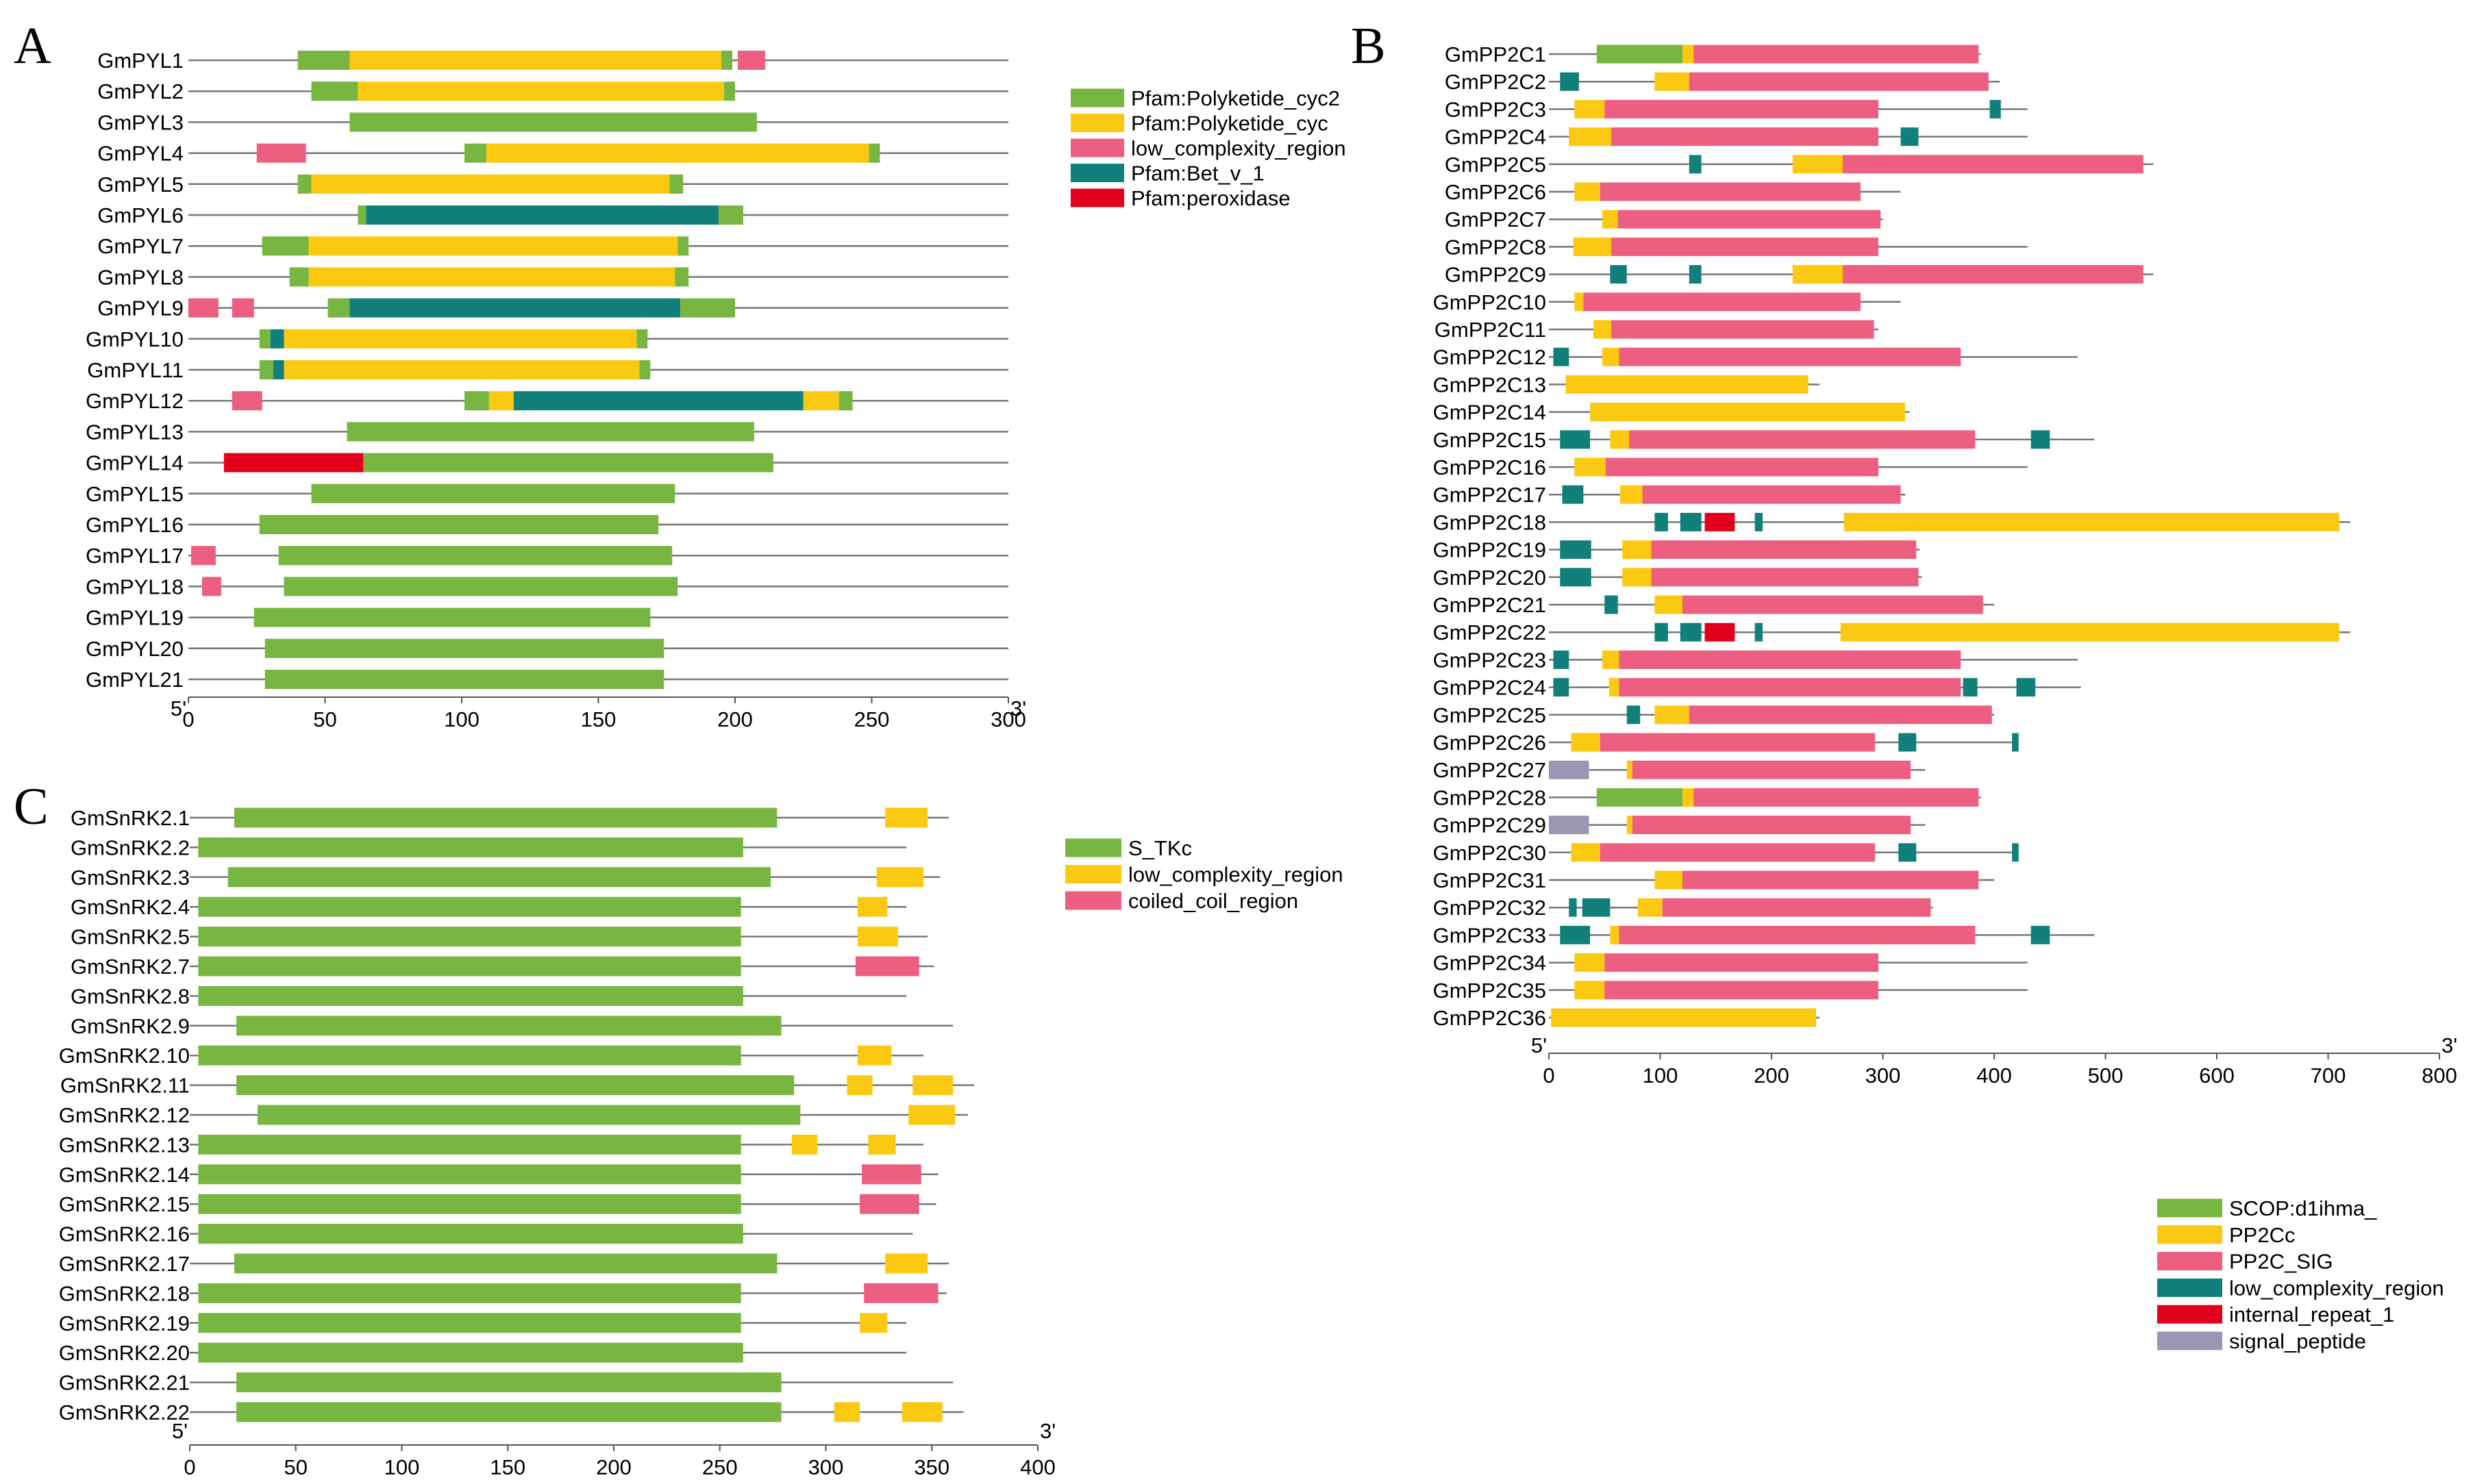 The height and width of the screenshot is (1484, 2473). Describe the element at coordinates (1713, 605) in the screenshot. I see `gene-row: GmPP2C21` at that location.